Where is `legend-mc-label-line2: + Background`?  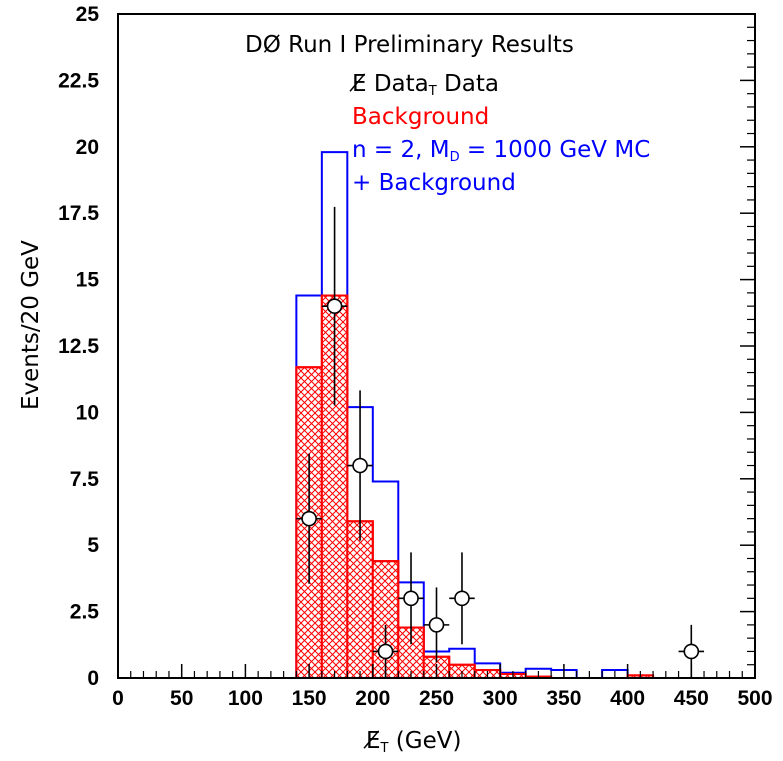 legend-mc-label-line2: + Background is located at coordinates (434, 183).